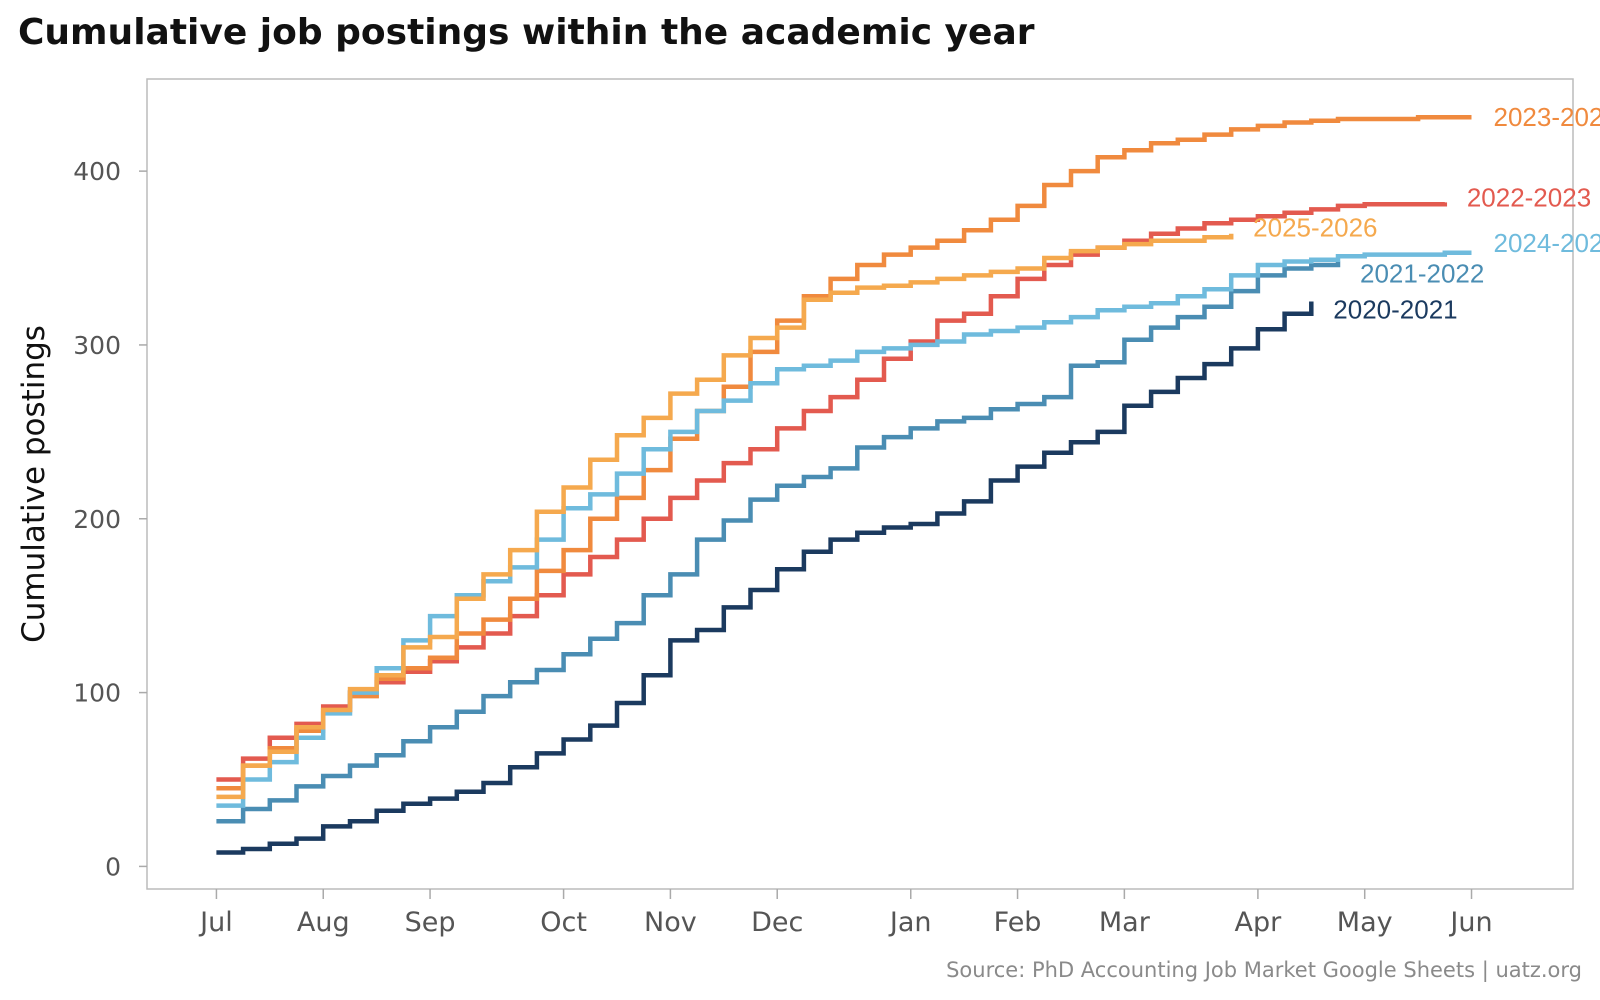  What do you see at coordinates (1315, 228) in the screenshot?
I see `series-label-2025-2026: 2025-2026` at bounding box center [1315, 228].